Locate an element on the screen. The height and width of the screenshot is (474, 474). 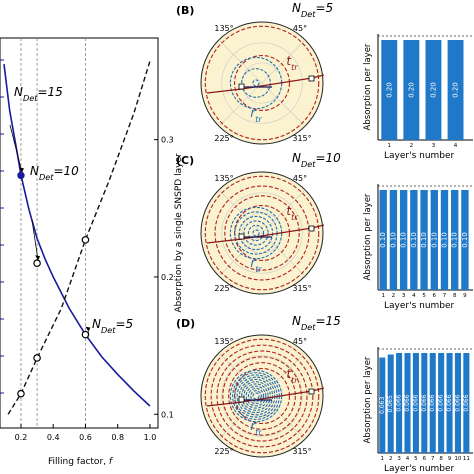
bar-category-label: 10 is located at coordinates (457, 459).